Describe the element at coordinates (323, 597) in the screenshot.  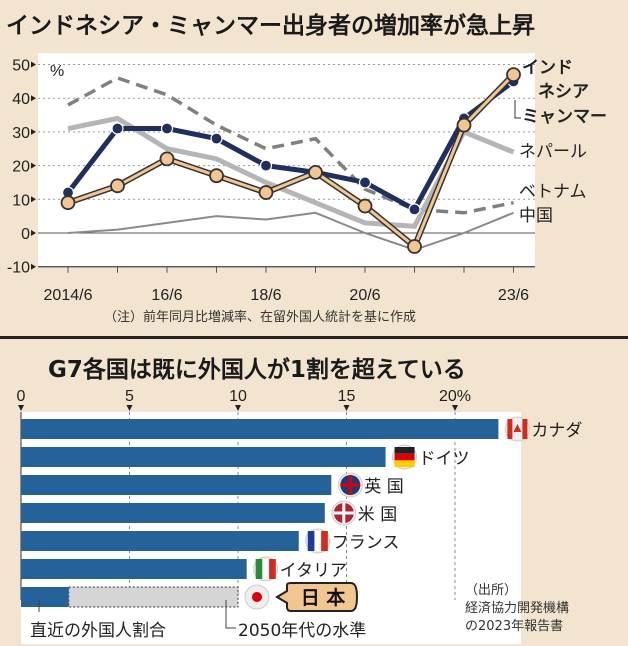
I see `category-label: 日 本` at that location.